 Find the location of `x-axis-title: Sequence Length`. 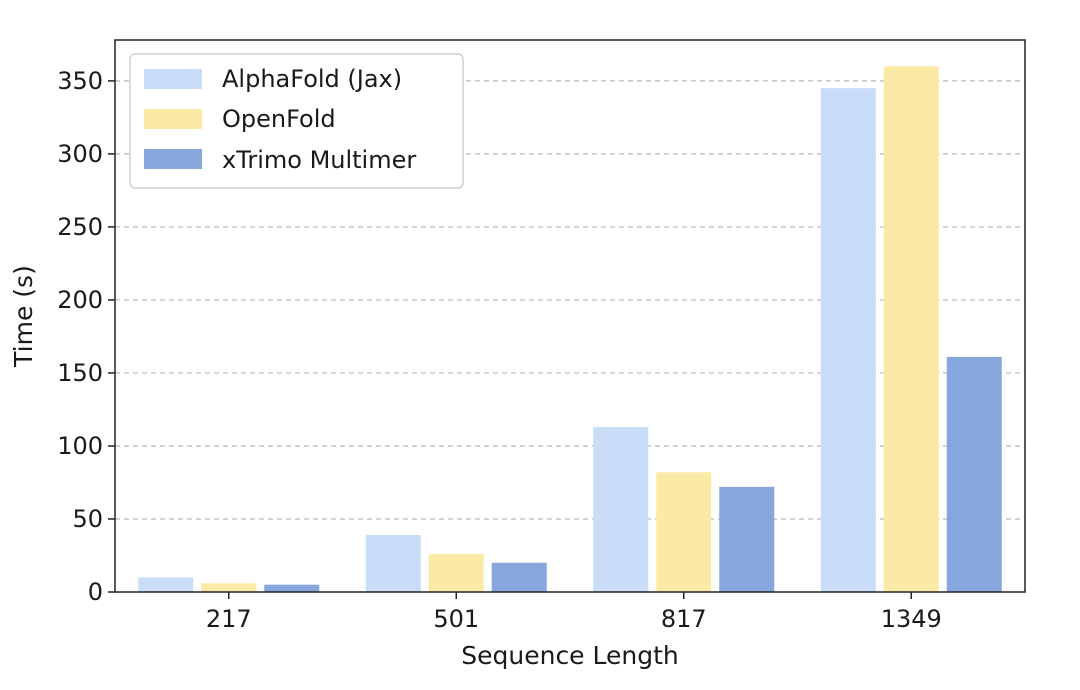

x-axis-title: Sequence Length is located at coordinates (570, 655).